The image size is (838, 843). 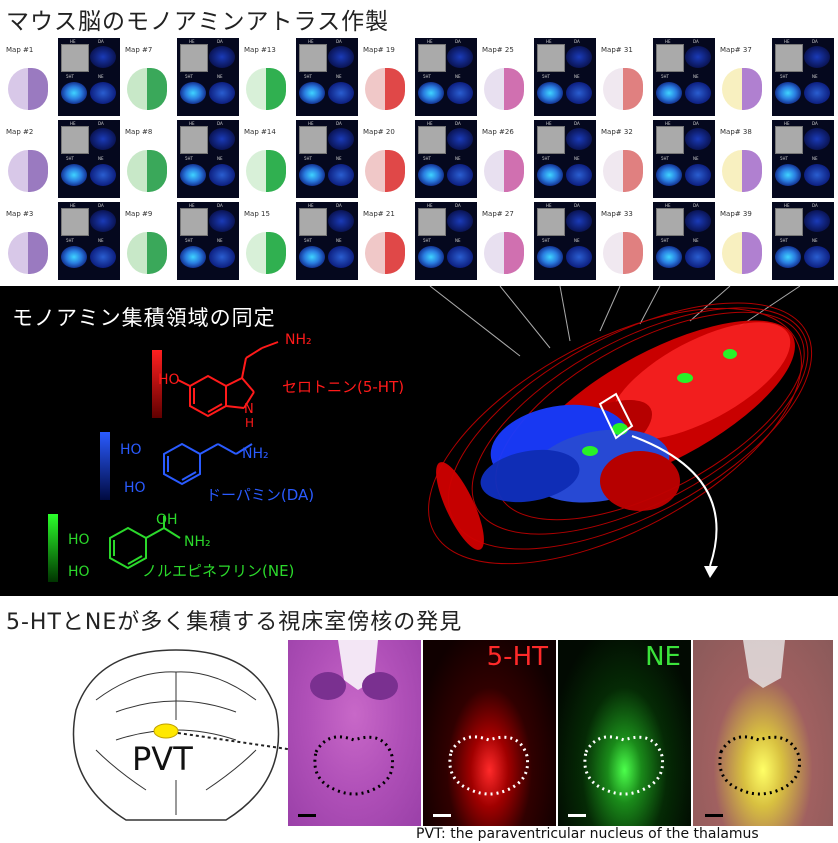 I want to click on 5ht-label: 5-HT, so click(x=517, y=657).